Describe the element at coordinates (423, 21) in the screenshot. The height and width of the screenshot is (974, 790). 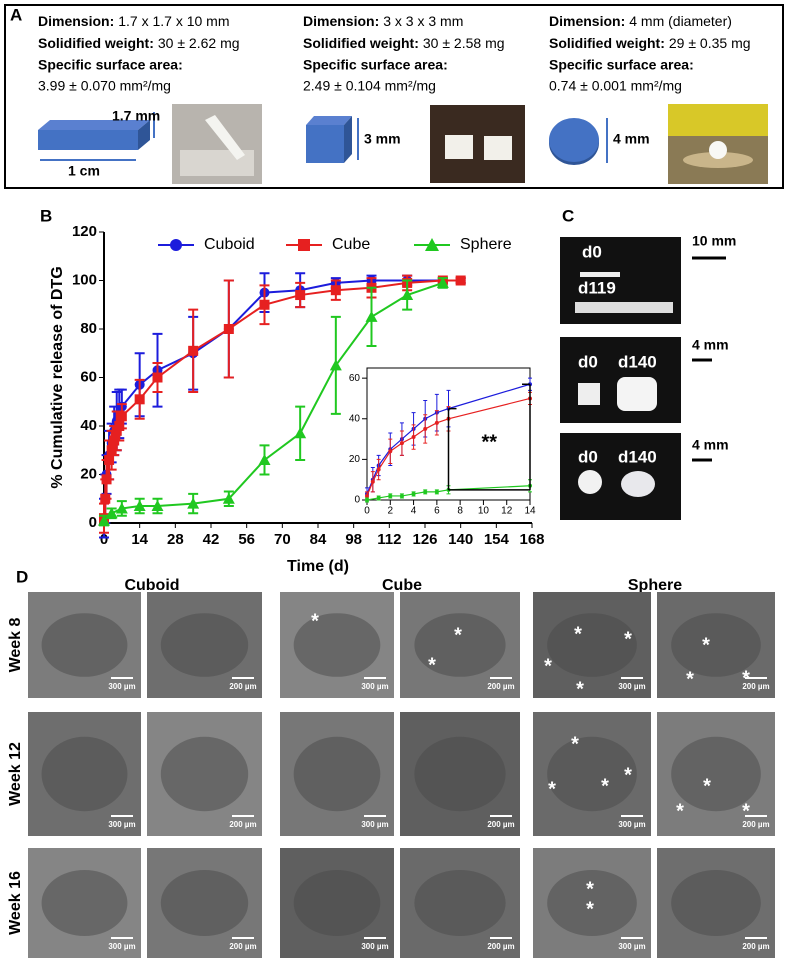
I see `spec-value: 3 x 3 x 3 mm` at that location.